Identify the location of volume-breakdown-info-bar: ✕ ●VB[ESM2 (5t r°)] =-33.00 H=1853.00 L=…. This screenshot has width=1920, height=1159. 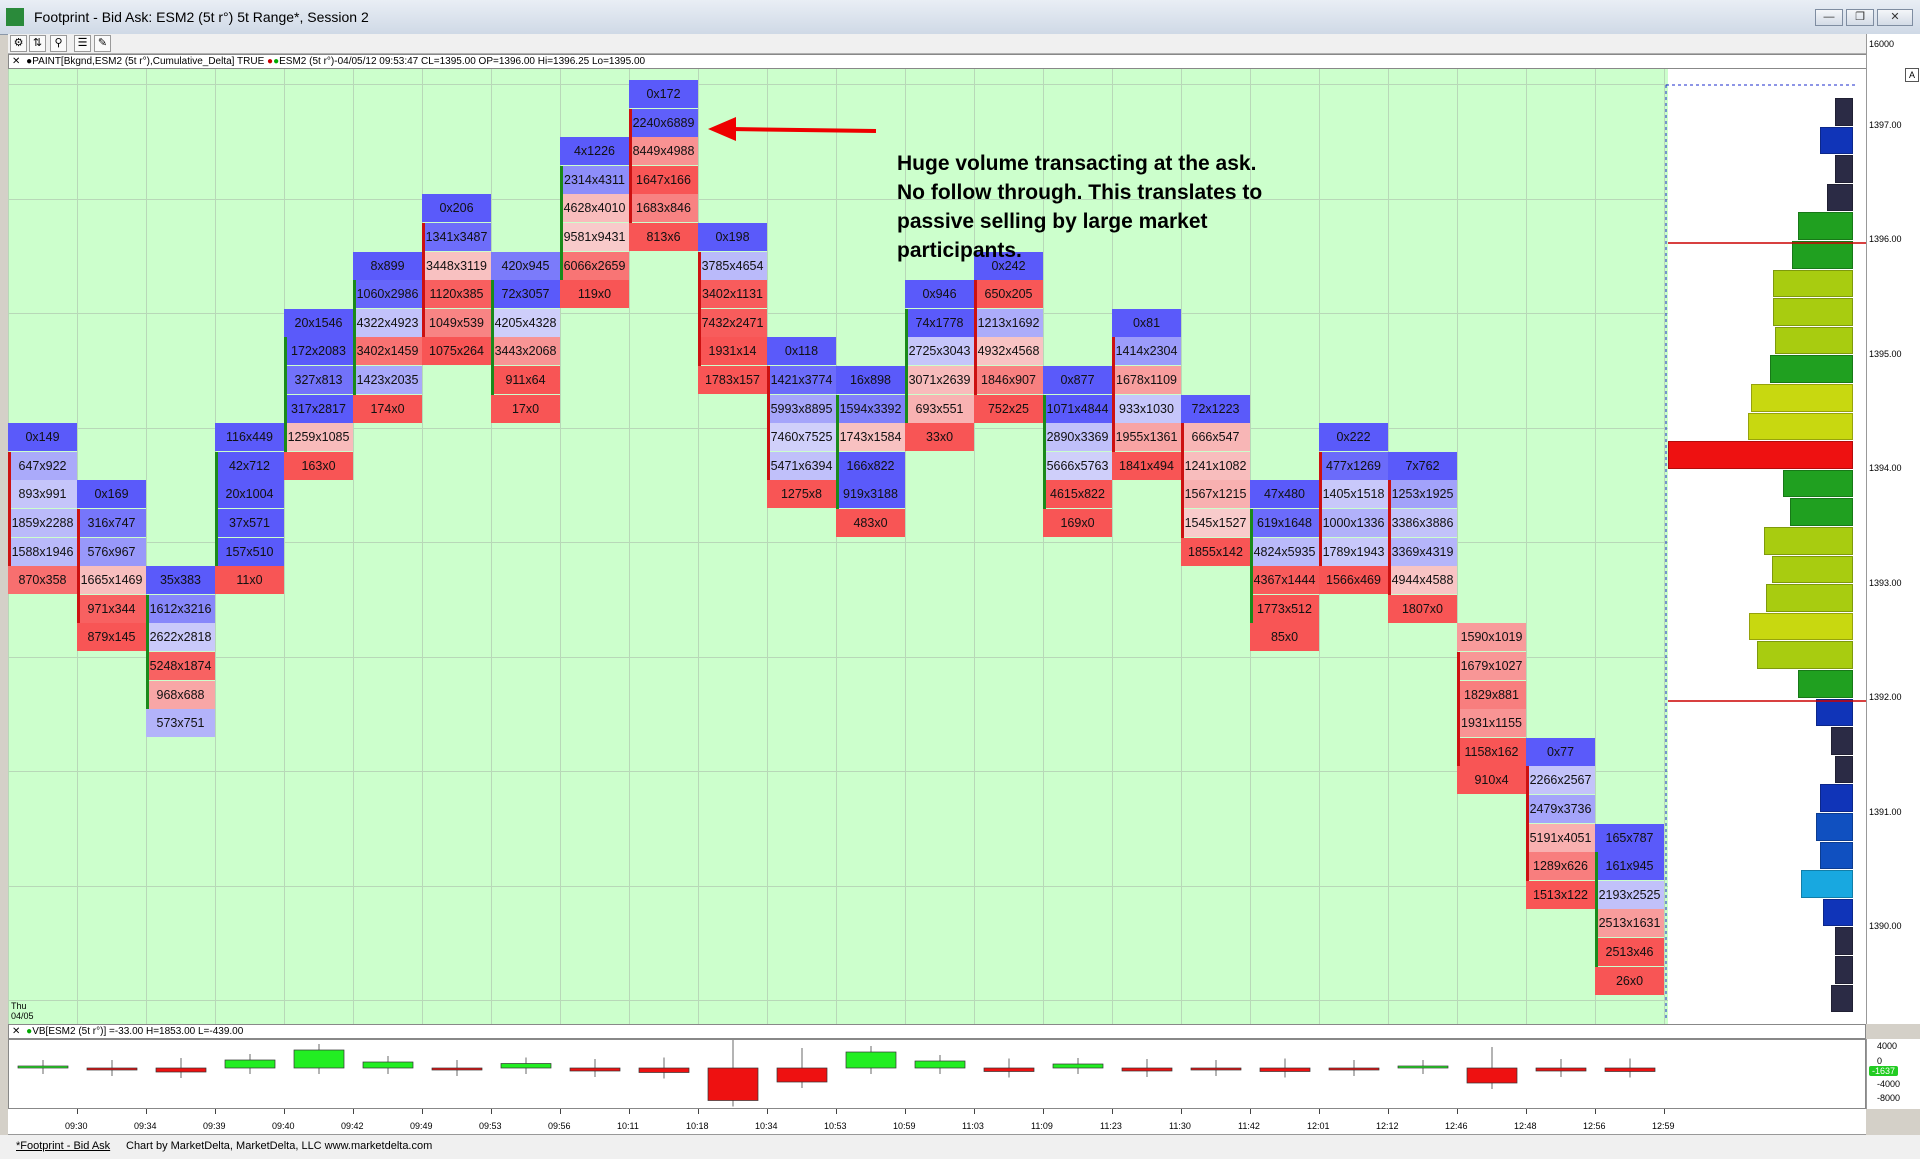
(937, 1031).